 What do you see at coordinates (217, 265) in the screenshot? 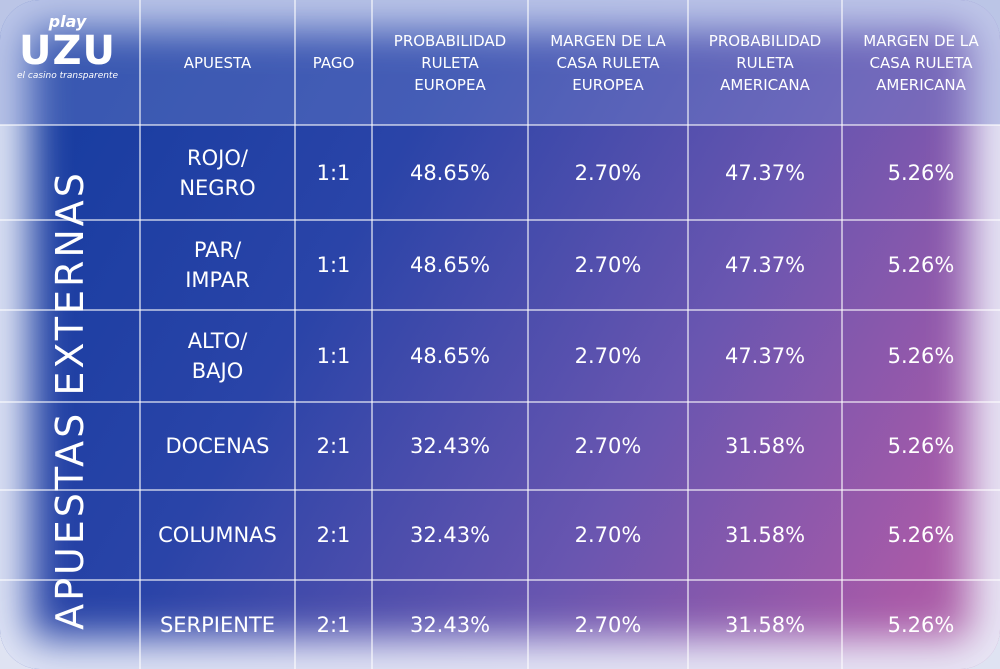
I see `table-cell: PAR/IMPAR` at bounding box center [217, 265].